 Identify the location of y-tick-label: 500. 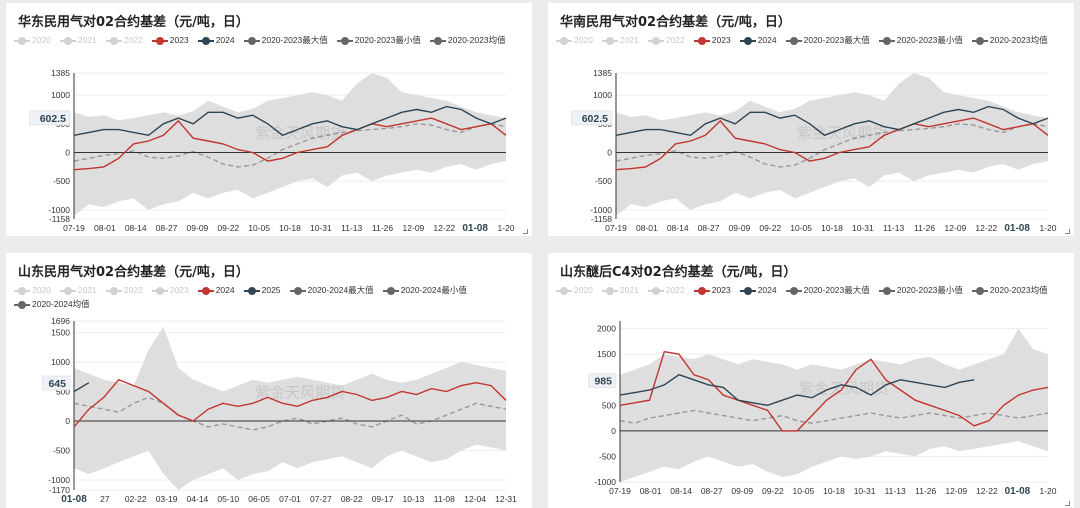
(609, 405).